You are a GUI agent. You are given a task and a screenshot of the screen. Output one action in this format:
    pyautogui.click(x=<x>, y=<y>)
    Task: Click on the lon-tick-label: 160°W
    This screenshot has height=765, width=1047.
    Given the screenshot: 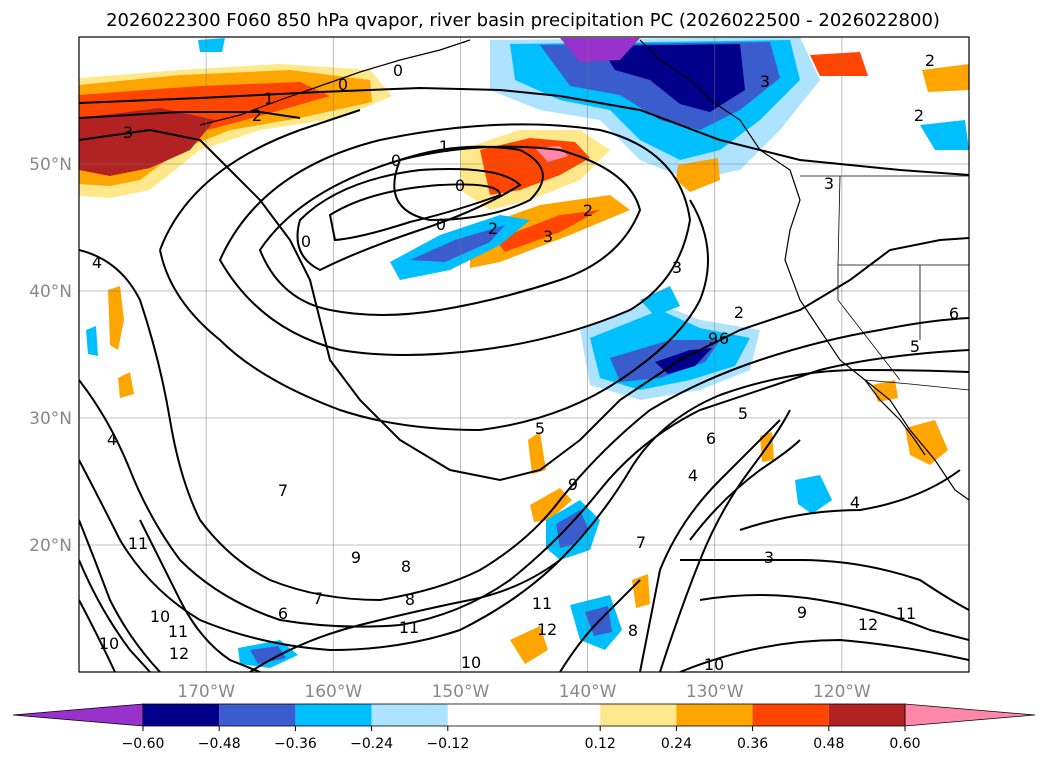 What is the action you would take?
    pyautogui.click(x=333, y=692)
    